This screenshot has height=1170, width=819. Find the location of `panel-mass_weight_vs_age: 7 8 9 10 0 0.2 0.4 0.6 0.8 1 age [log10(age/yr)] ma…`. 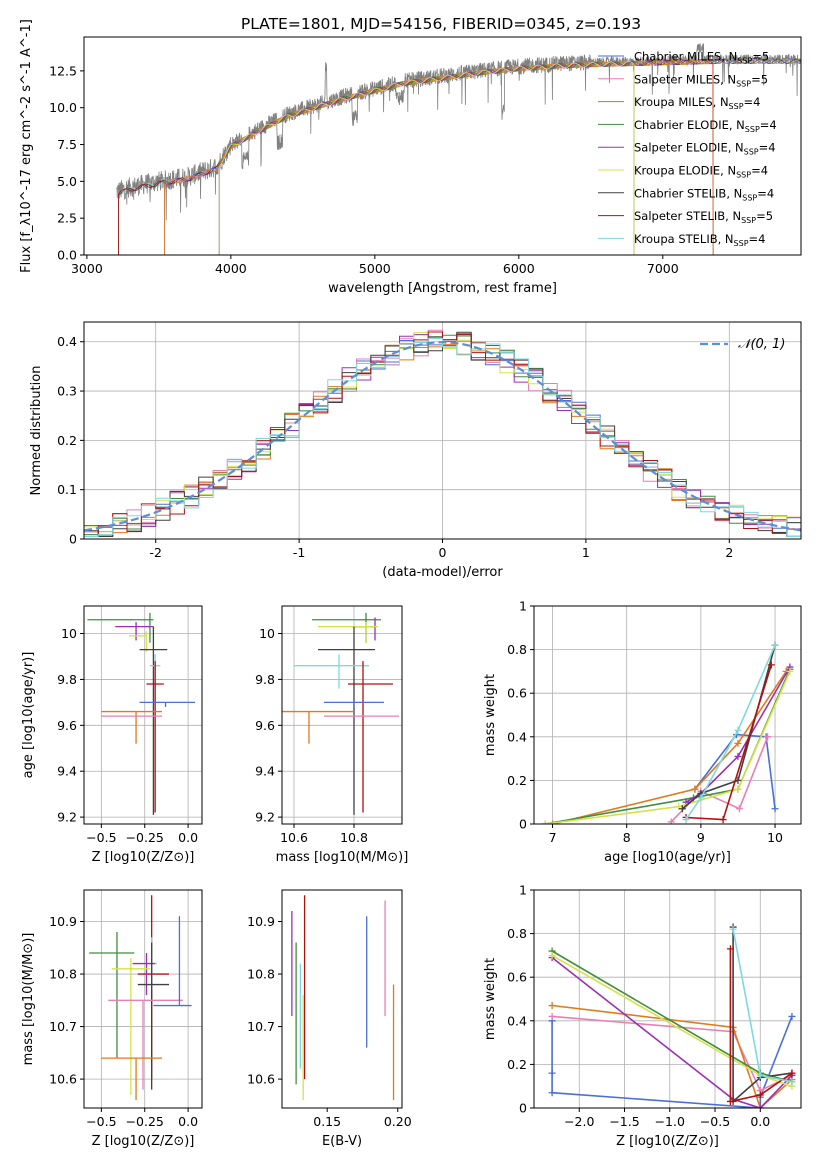

panel-mass_weight_vs_age: 7 8 9 10 0 0.2 0.4 0.6 0.8 1 age [log10(age/yr)] ma… is located at coordinates (642, 732).